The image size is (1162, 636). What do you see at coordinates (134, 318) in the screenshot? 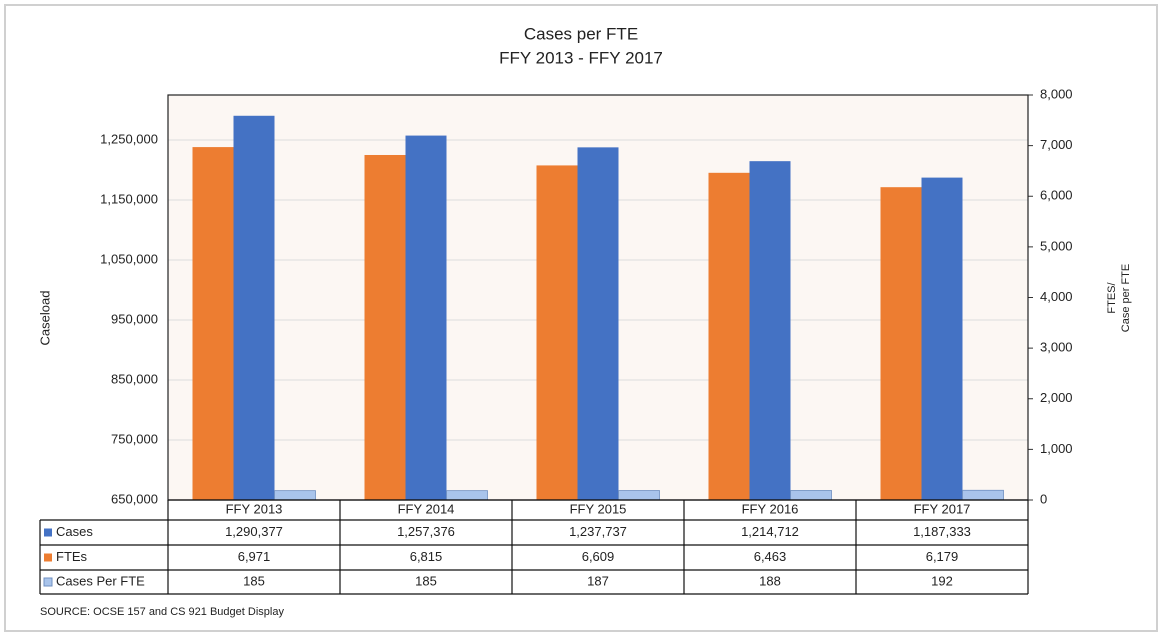
I see `y-tick-label: 950,000` at bounding box center [134, 318].